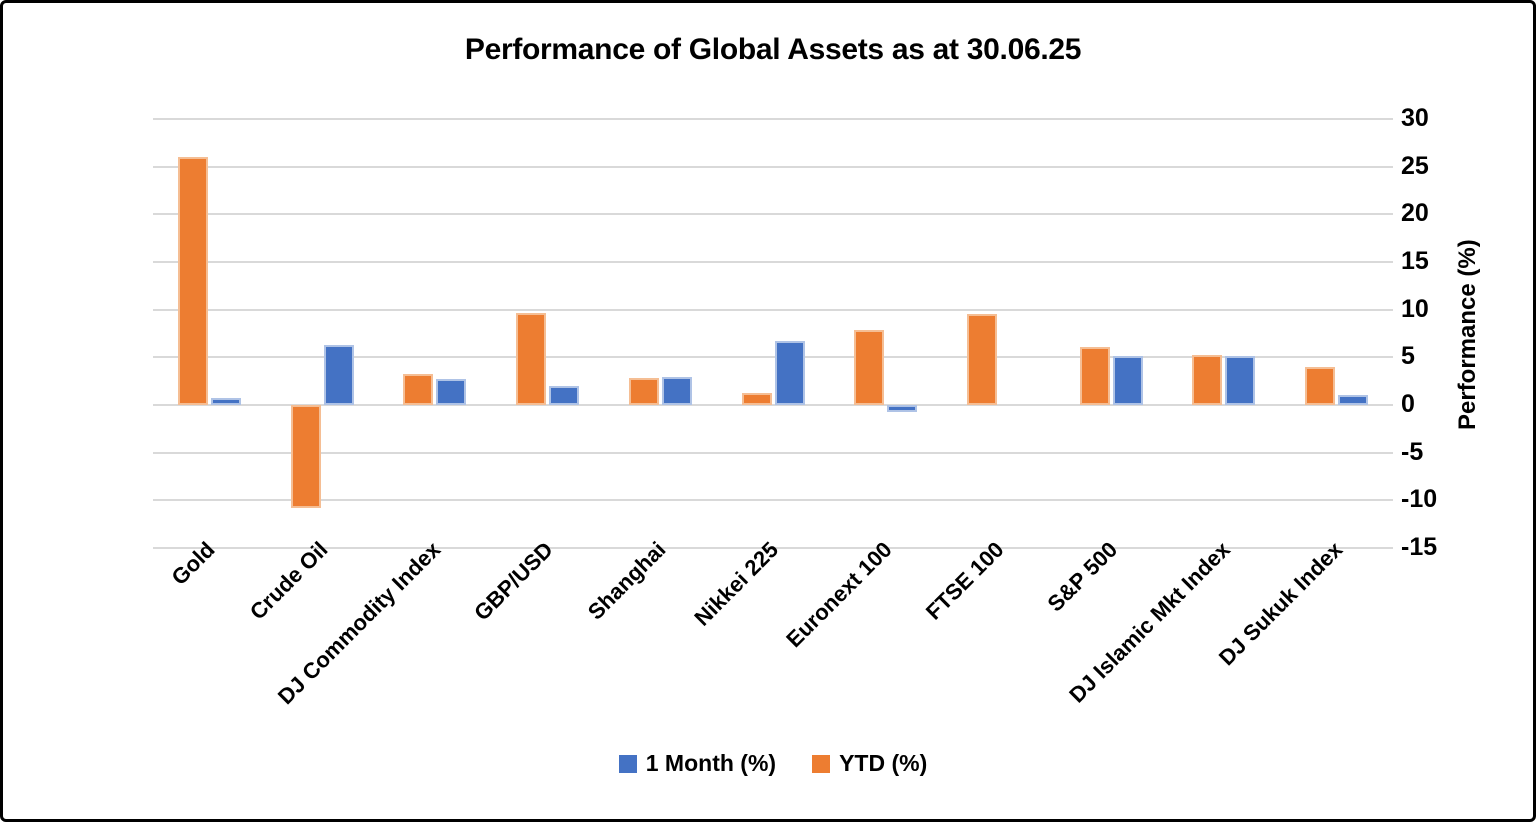 This screenshot has height=822, width=1536. What do you see at coordinates (773, 500) in the screenshot?
I see `gridline--10` at bounding box center [773, 500].